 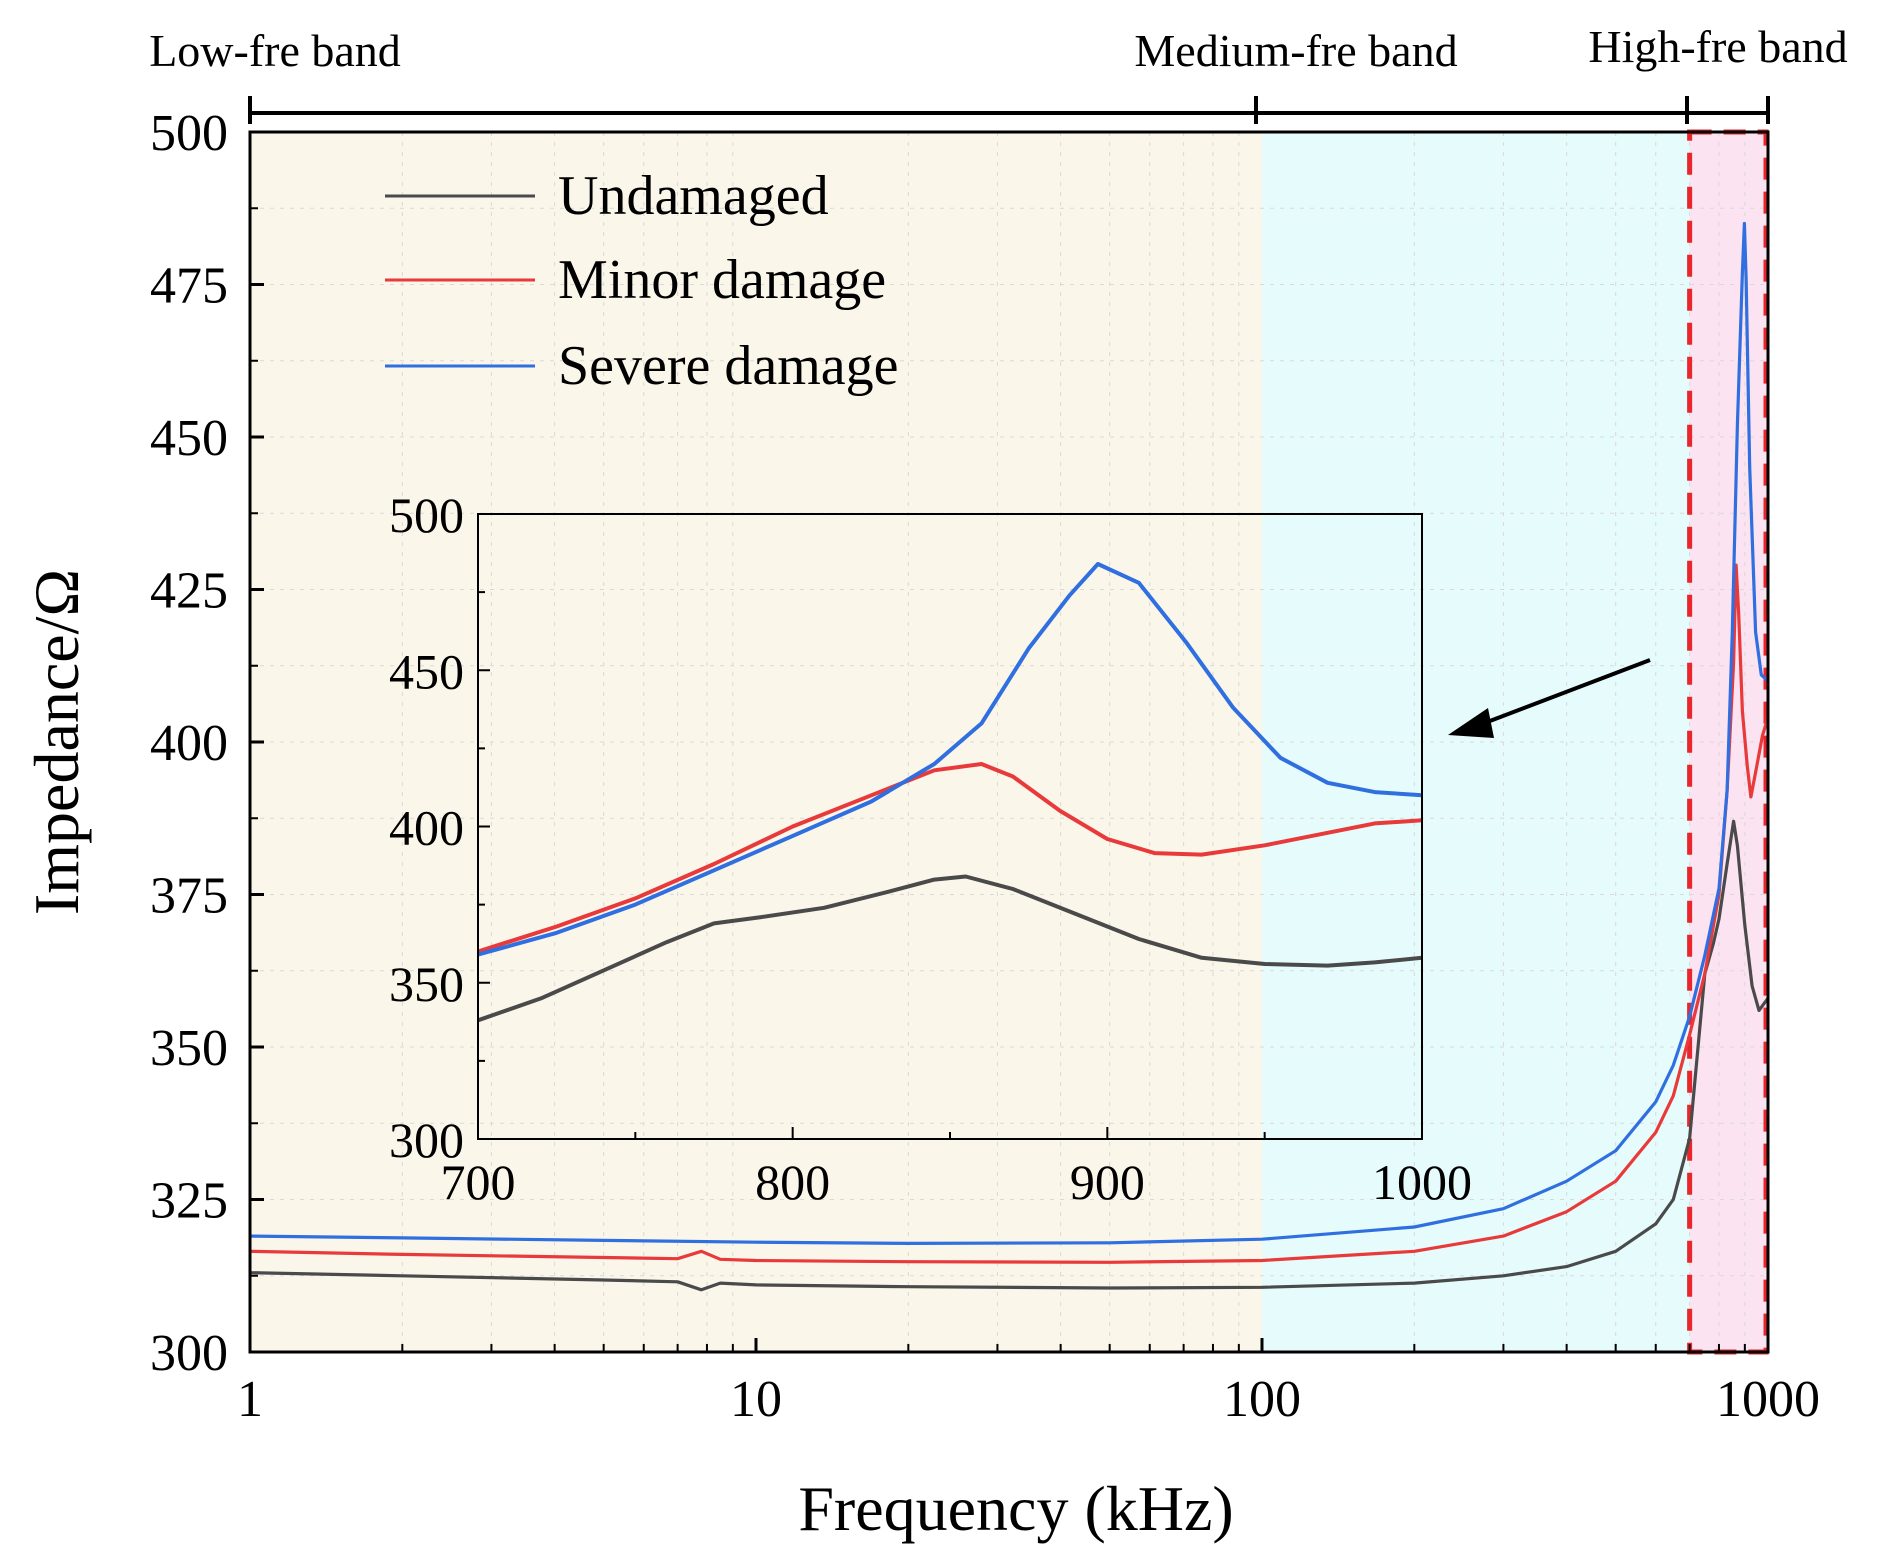 I want to click on band-label-high: High-fre band, so click(x=1717, y=46).